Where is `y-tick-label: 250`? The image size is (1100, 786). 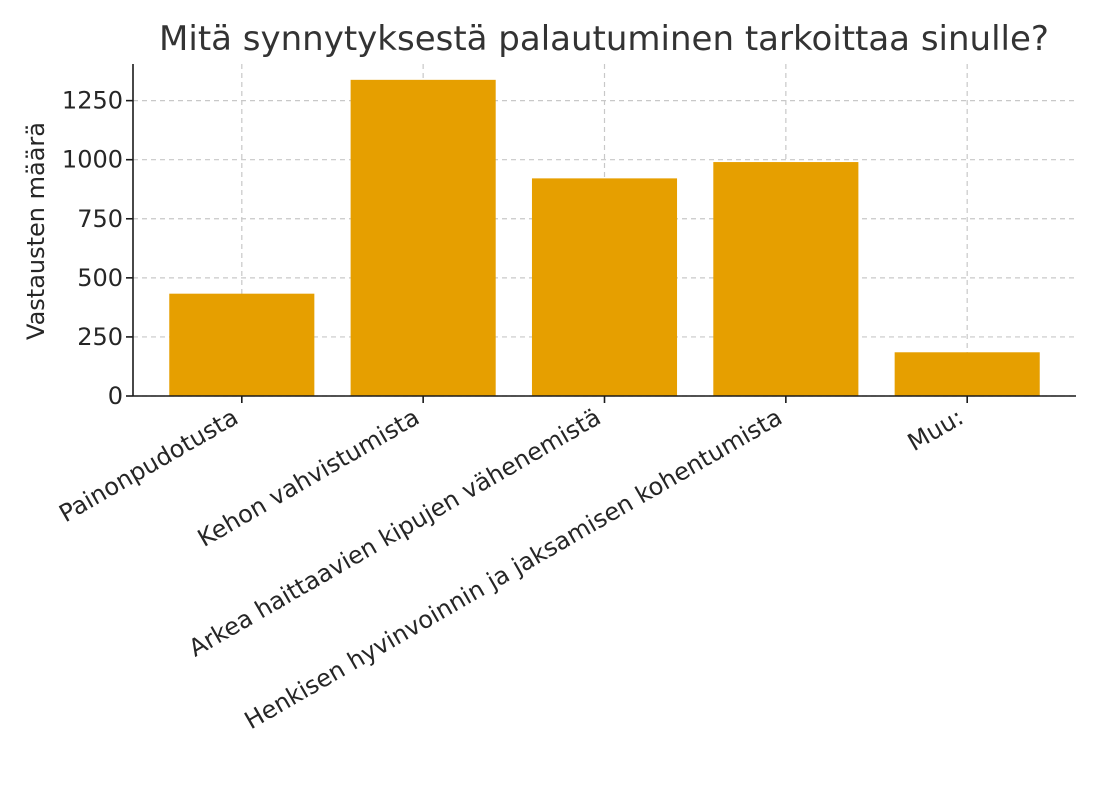
y-tick-label: 250 is located at coordinates (100, 337).